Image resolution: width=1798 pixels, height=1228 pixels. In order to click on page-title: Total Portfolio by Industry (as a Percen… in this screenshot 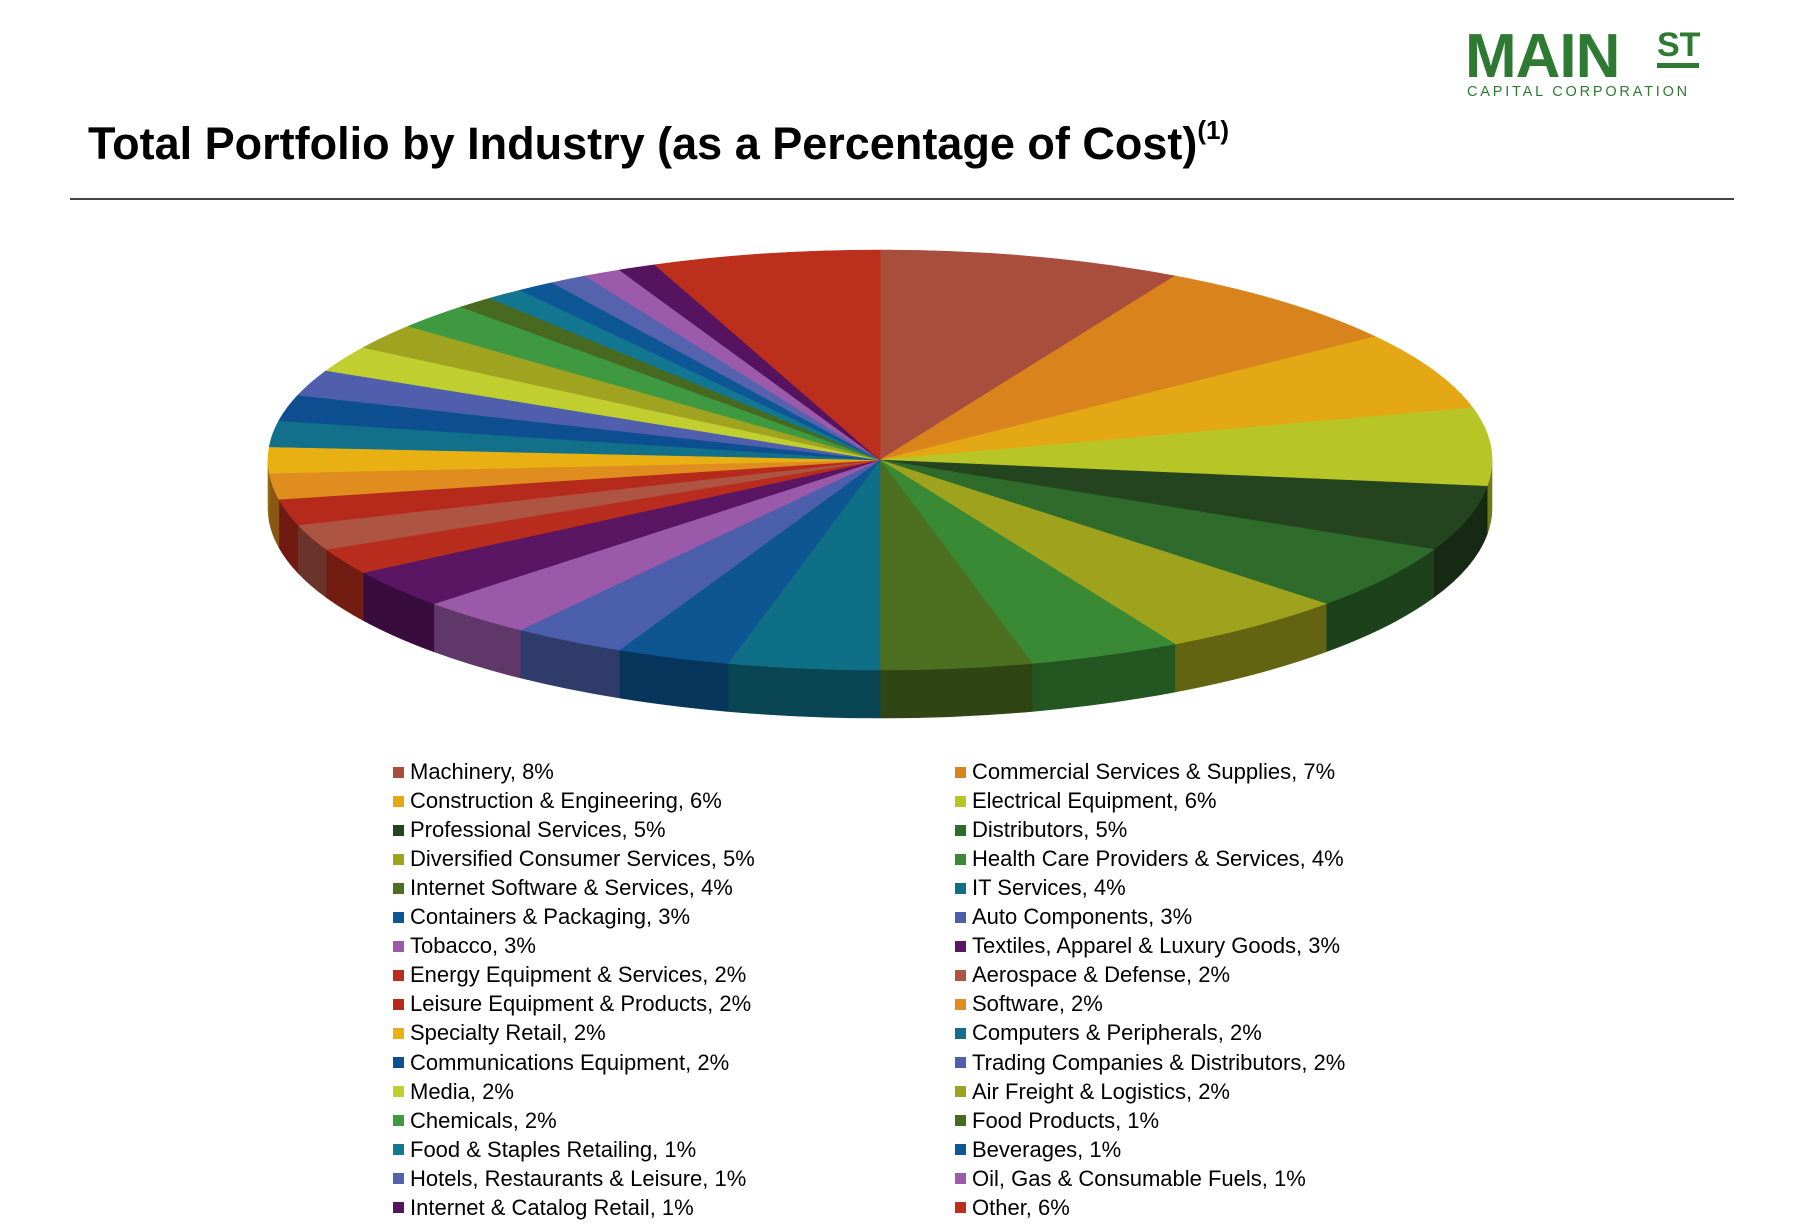, I will do `click(659, 142)`.